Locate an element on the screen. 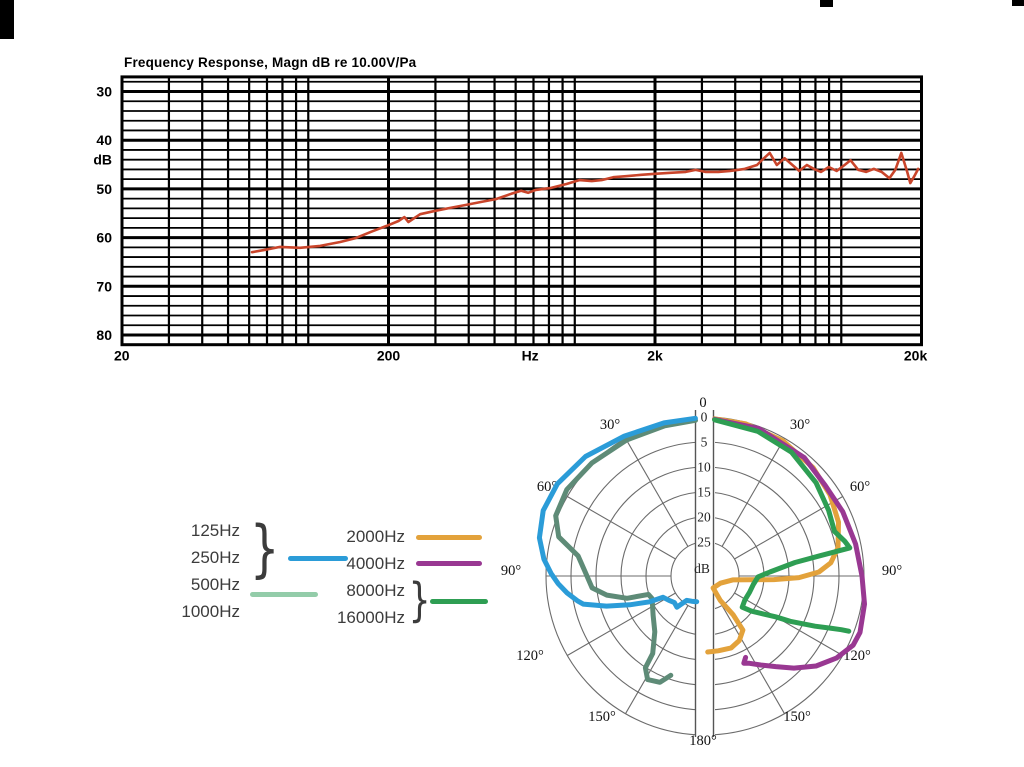 The height and width of the screenshot is (767, 1024). scan-artifact-top-middle is located at coordinates (826, 3).